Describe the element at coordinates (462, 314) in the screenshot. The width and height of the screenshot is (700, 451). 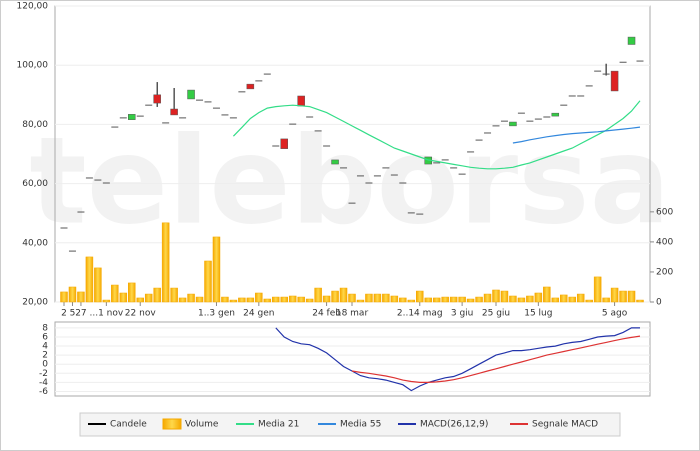
I see `x-tick-label: 3 giu` at that location.